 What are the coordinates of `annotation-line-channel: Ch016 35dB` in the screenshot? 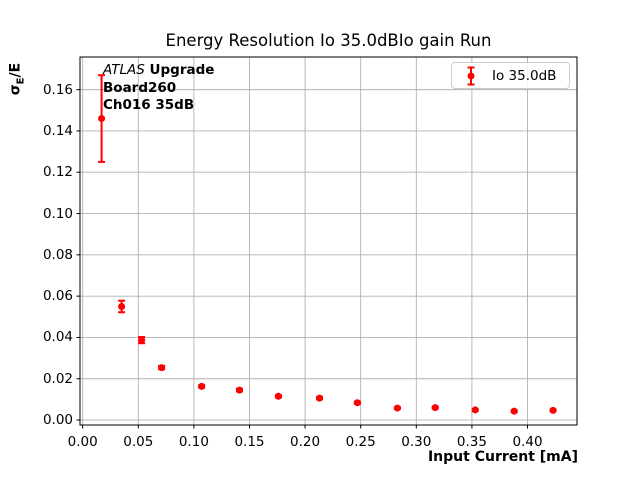 It's located at (149, 105).